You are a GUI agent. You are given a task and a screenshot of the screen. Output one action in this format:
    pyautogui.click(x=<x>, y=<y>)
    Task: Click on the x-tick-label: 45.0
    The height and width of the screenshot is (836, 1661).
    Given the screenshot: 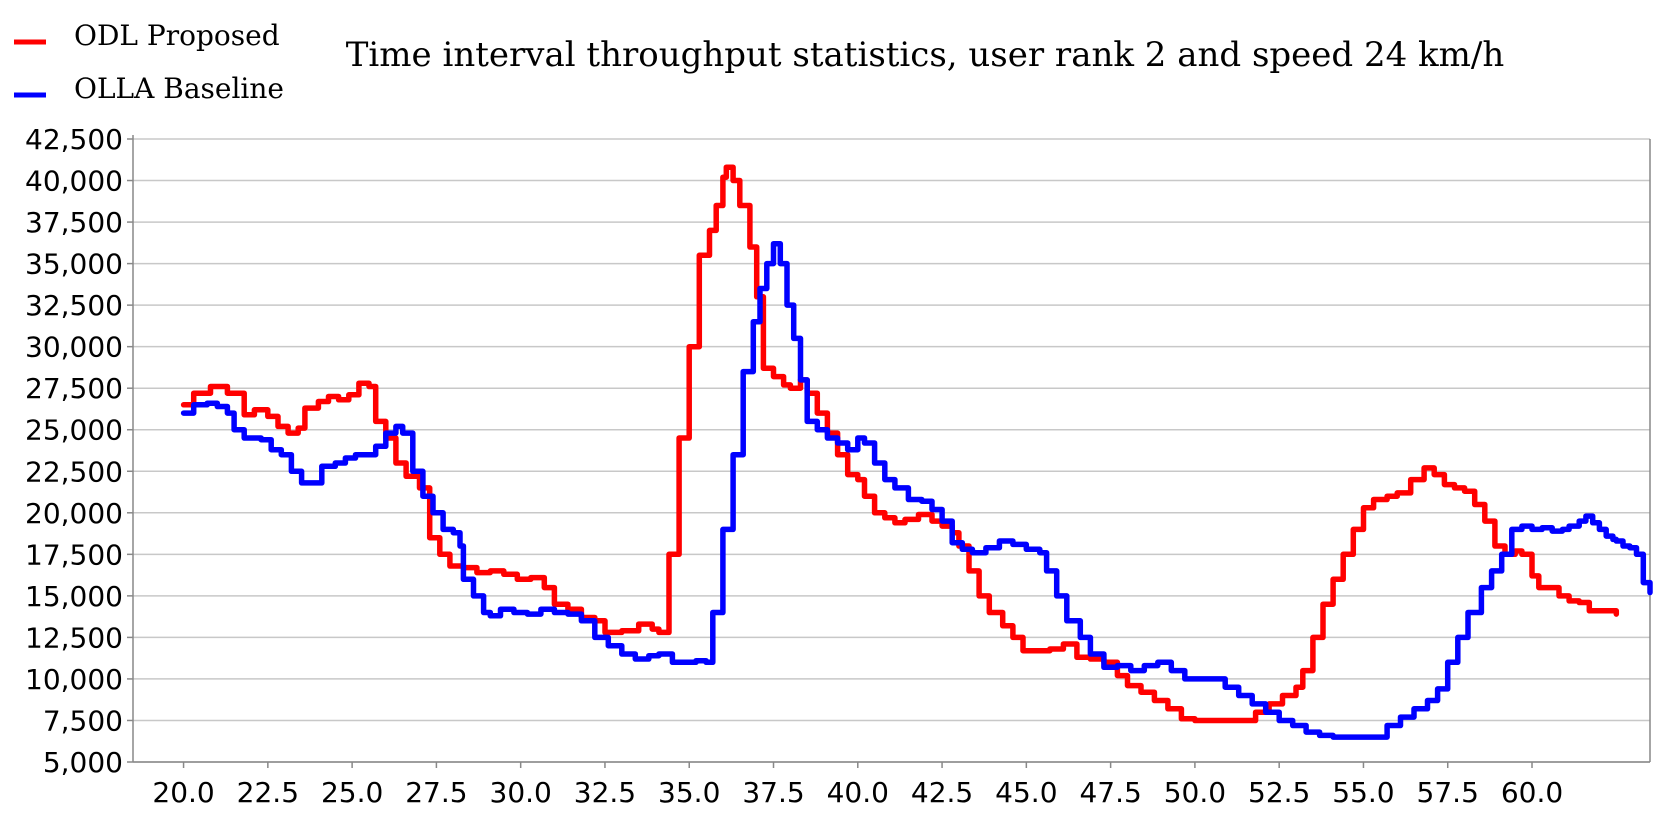 What is the action you would take?
    pyautogui.click(x=1026, y=792)
    